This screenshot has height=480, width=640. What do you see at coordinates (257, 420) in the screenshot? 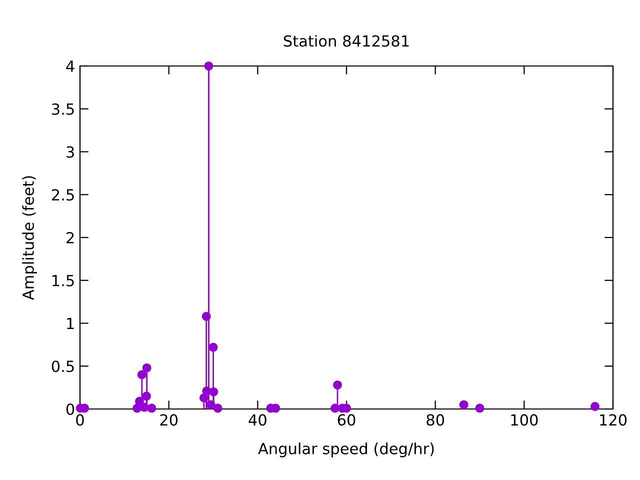
I see `x-tick-label: 40` at bounding box center [257, 420].